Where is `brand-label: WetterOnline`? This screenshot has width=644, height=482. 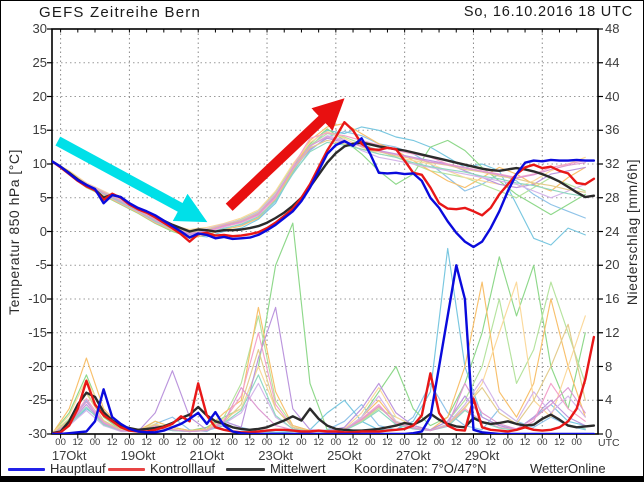 brand-label: WetterOnline is located at coordinates (568, 468).